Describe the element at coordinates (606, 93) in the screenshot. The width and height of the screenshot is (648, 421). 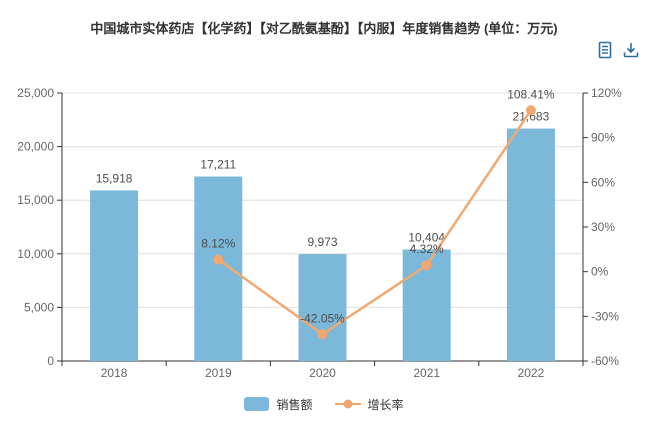
I see `y-right-tick-label: 120%` at that location.